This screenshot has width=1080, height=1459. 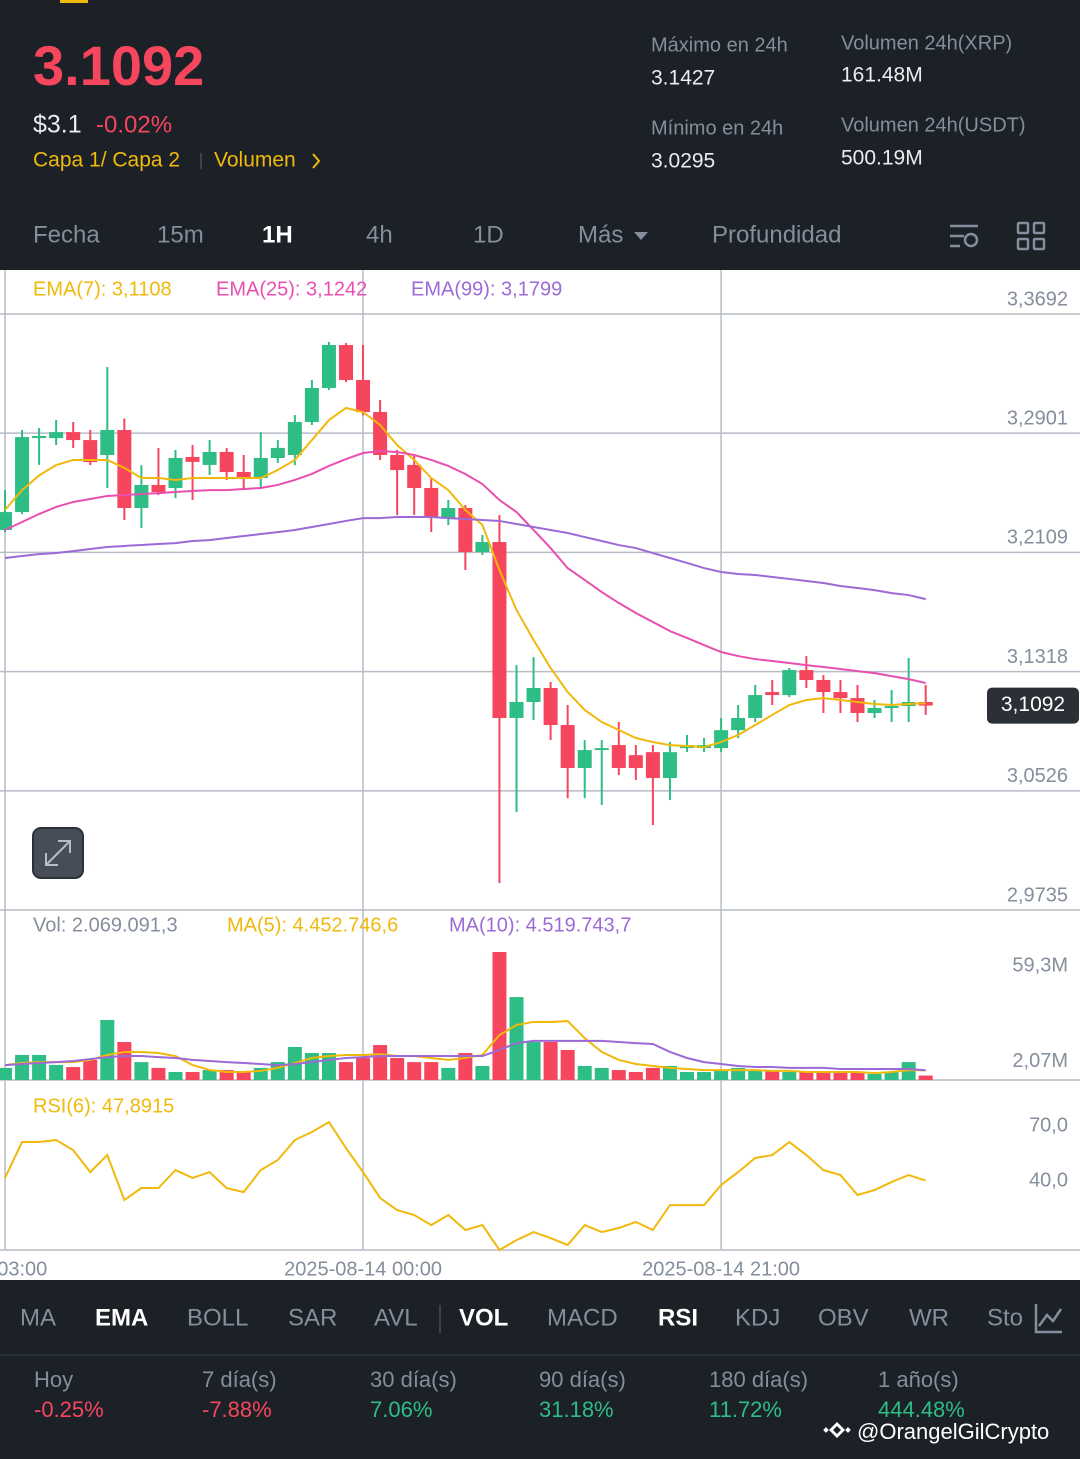 I want to click on tab: 1D, so click(x=488, y=234).